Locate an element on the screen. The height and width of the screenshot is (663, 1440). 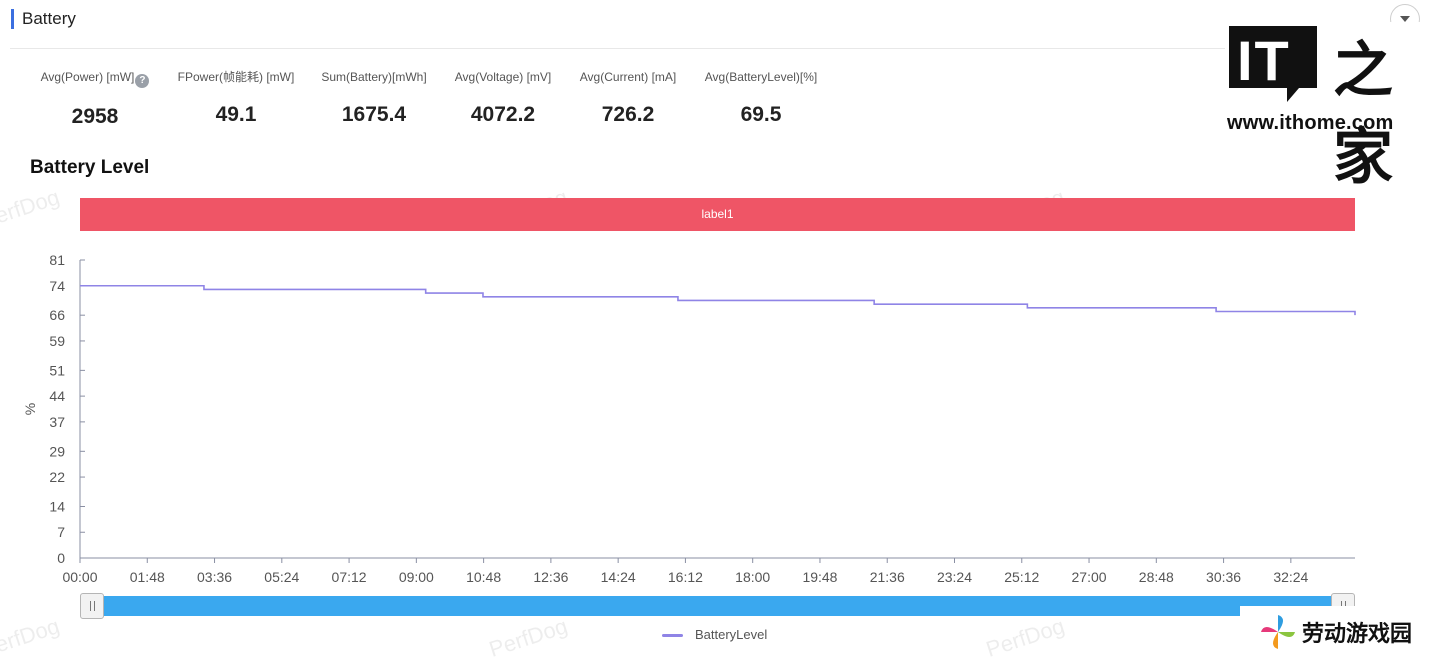
y-tick-label: 81 is located at coordinates (57, 260).